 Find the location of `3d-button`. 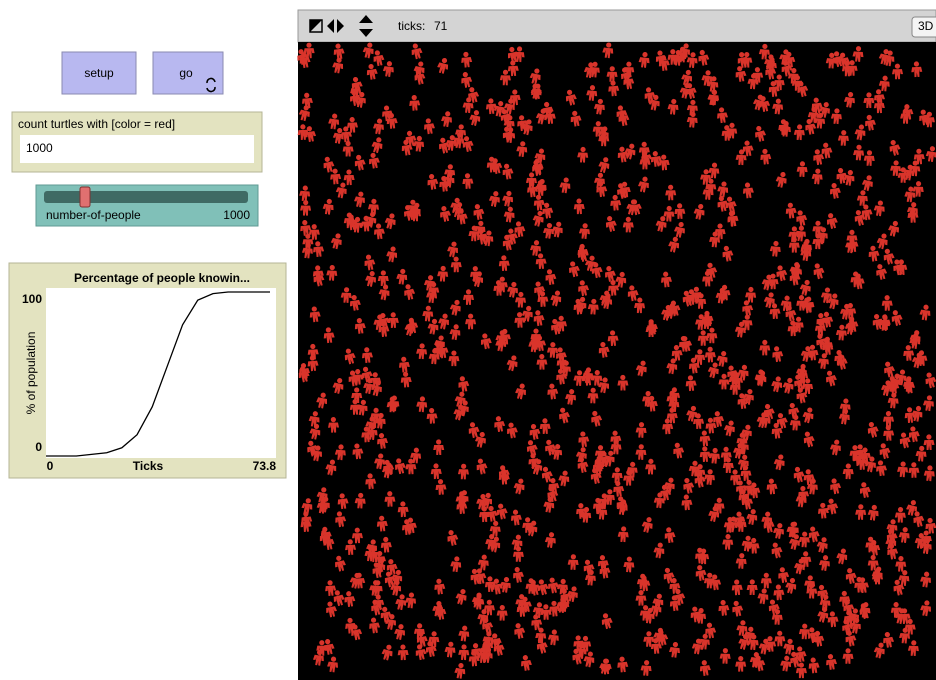

3d-button is located at coordinates (923, 27).